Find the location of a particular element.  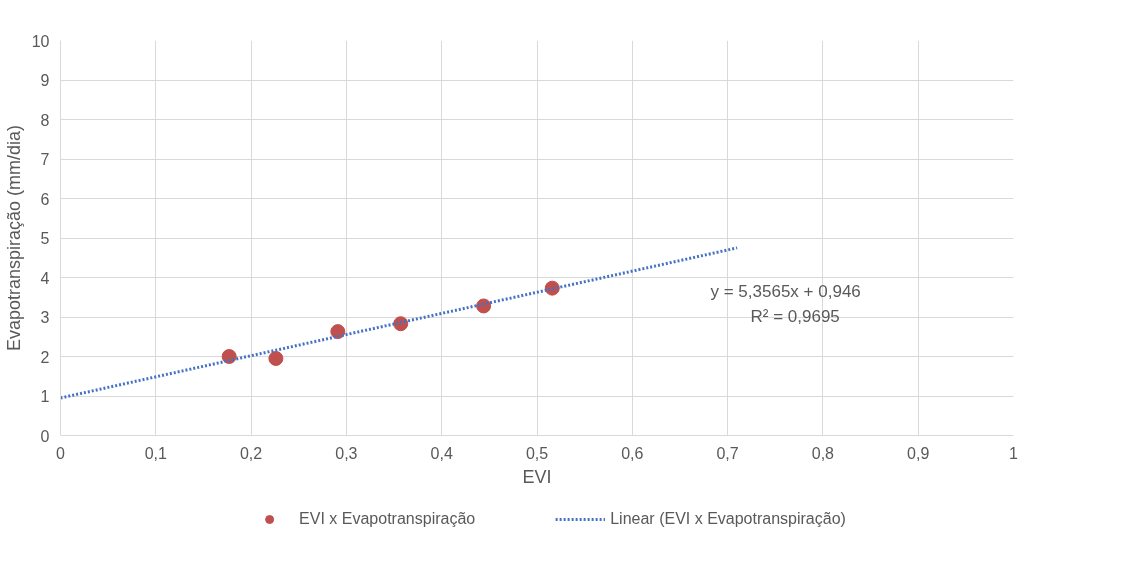

y-tick-label: 6 is located at coordinates (45, 199).